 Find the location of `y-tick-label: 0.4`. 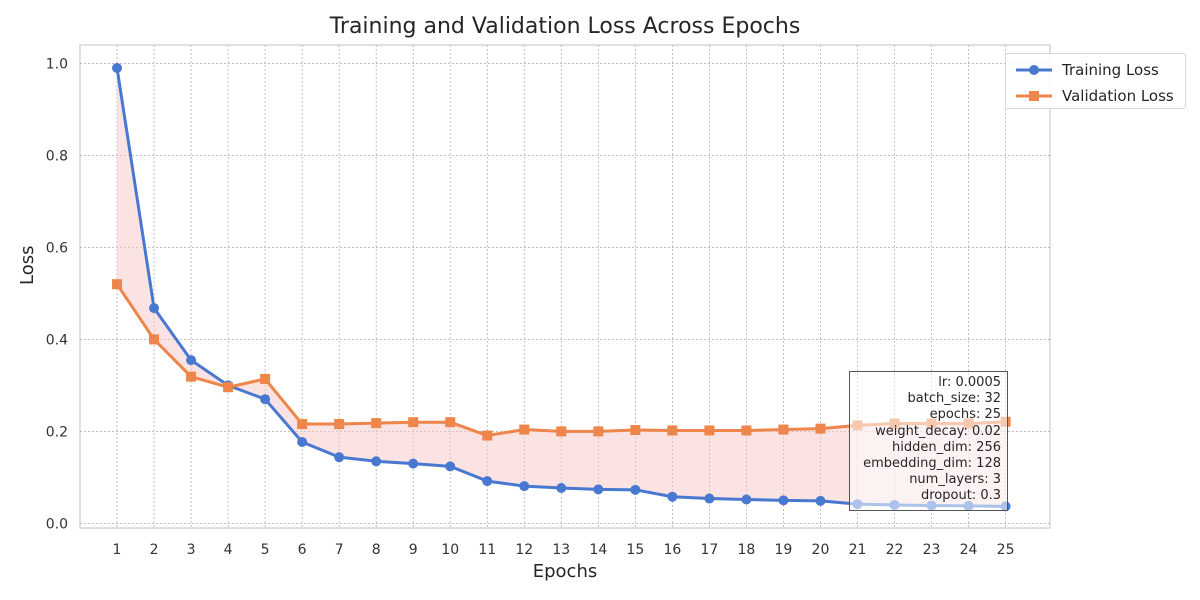

y-tick-label: 0.4 is located at coordinates (57, 340).